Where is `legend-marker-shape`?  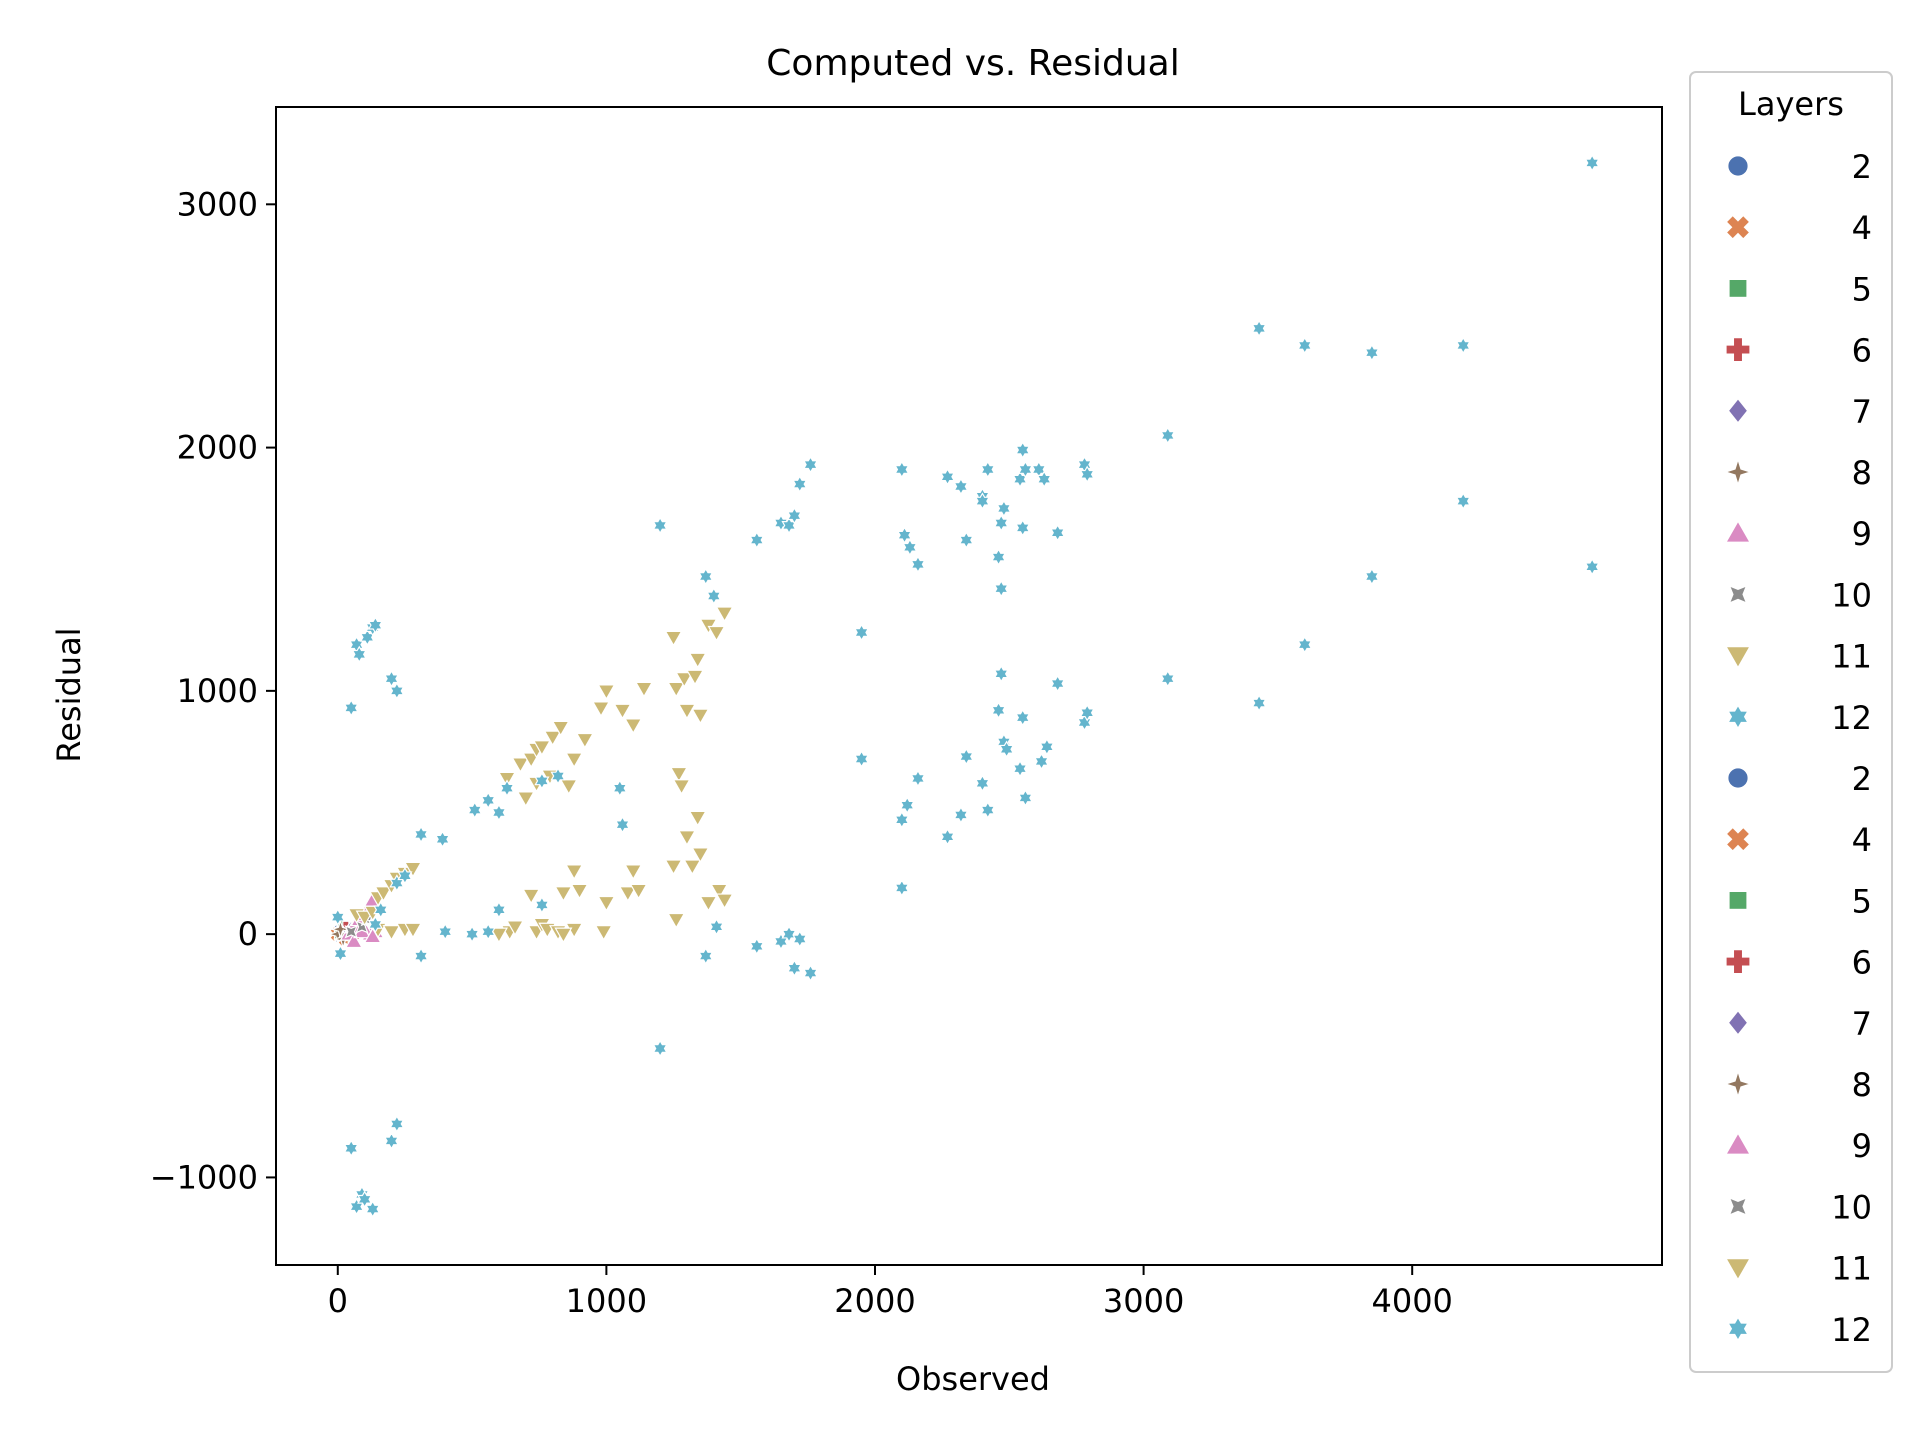 legend-marker-shape is located at coordinates (1738, 227).